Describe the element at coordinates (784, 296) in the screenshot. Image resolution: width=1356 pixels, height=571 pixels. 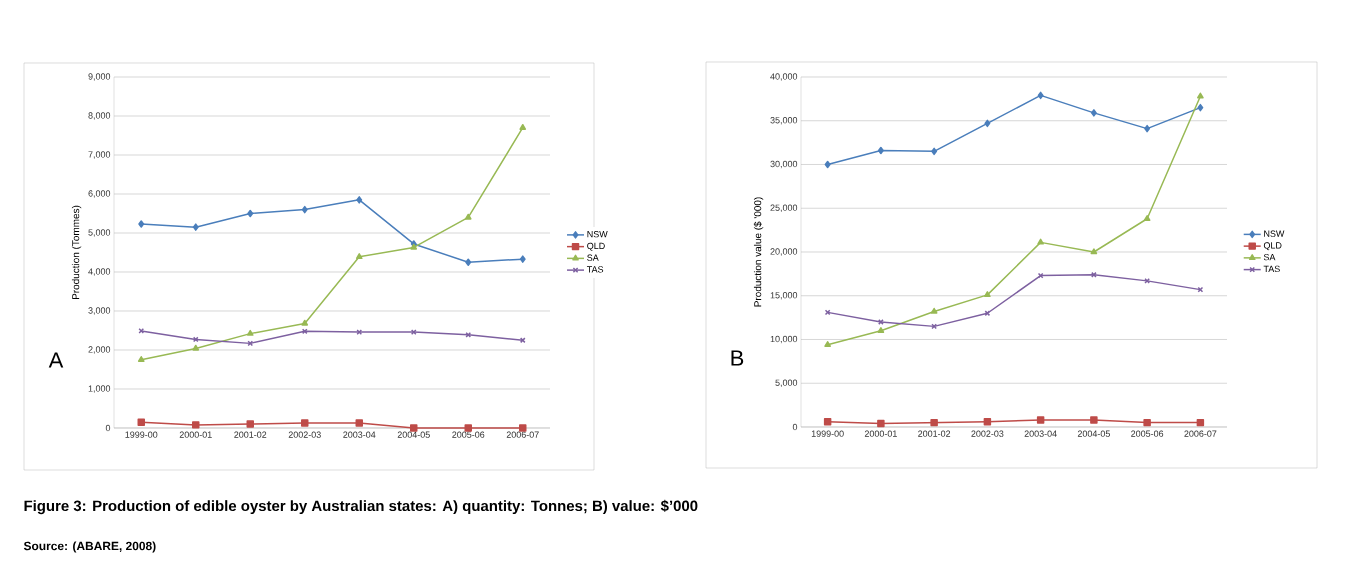
I see `y-tick-label: 15,000` at that location.